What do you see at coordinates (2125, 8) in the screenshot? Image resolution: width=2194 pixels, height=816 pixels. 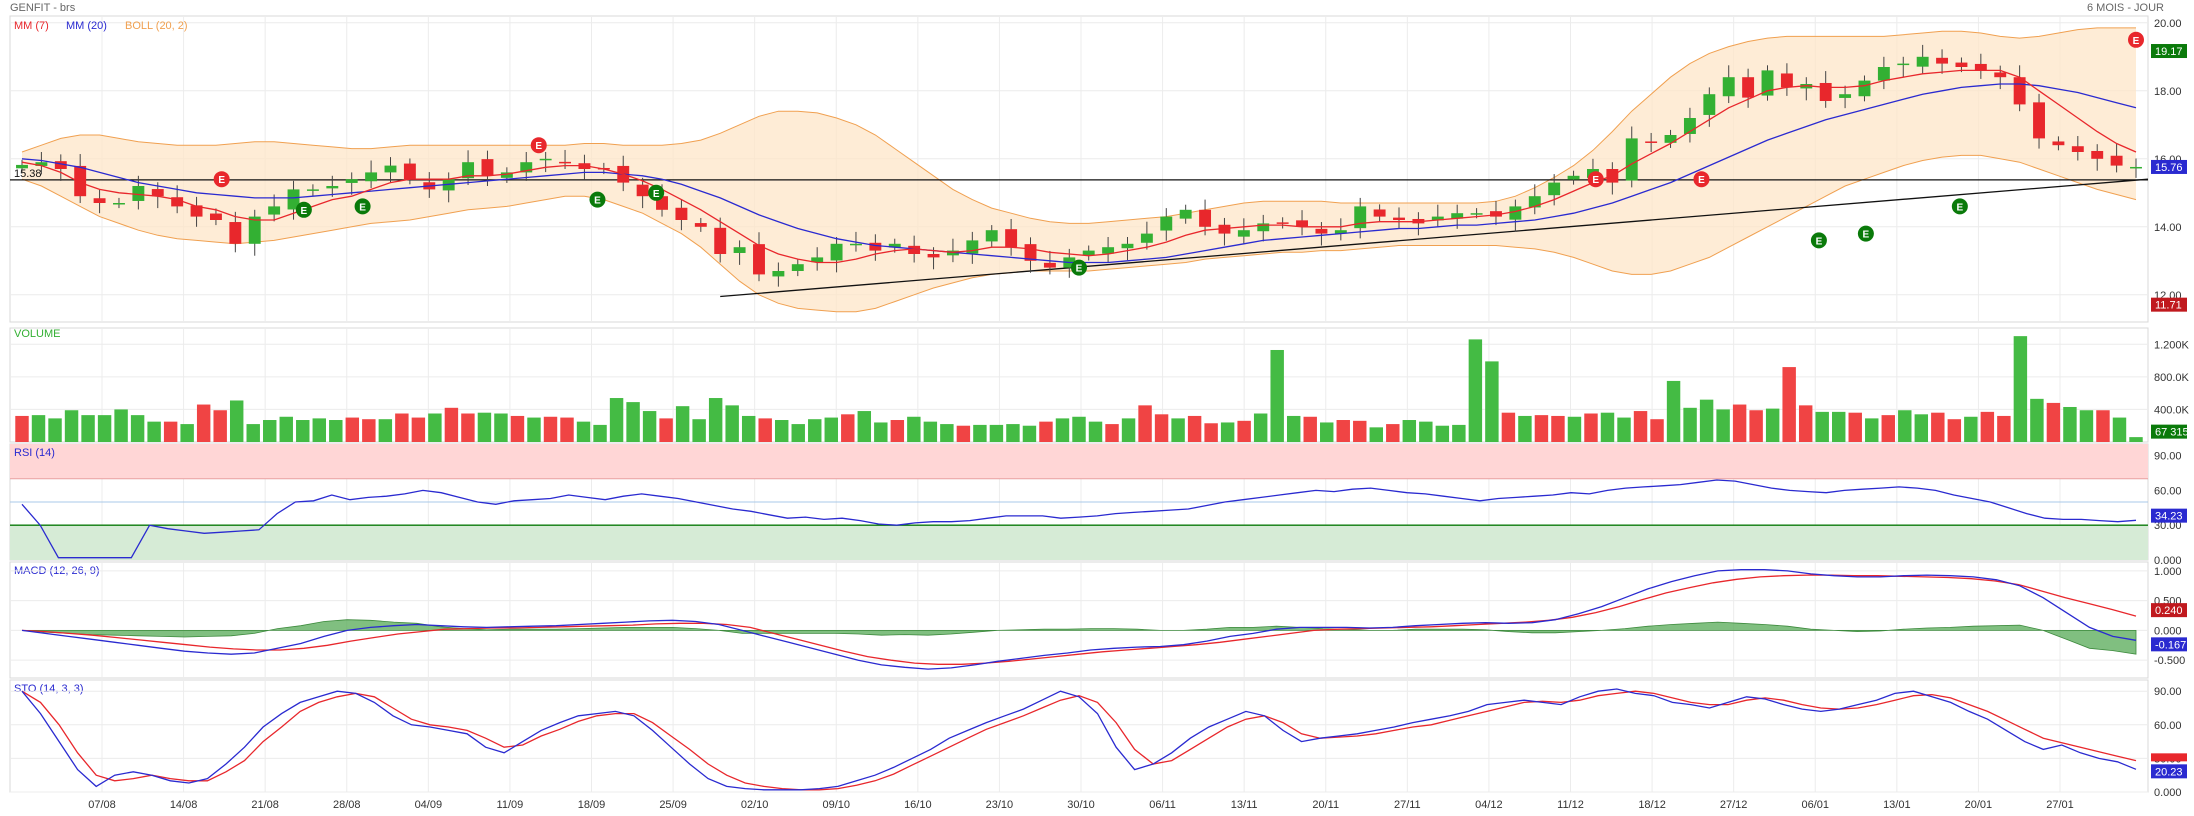 I see `period-label: 6 MOIS - JOUR` at bounding box center [2125, 8].